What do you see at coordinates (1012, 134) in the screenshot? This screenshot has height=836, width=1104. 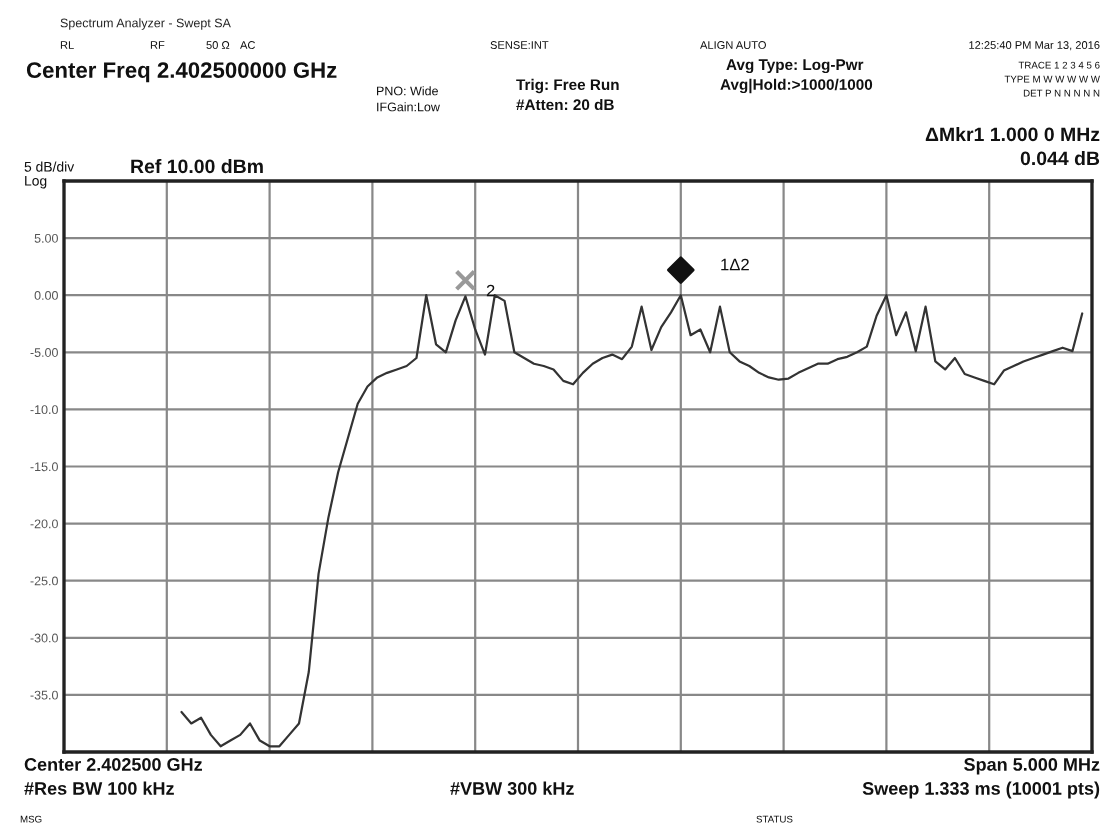 I see `text: ΔMkr1 1.000 0 MHz` at bounding box center [1012, 134].